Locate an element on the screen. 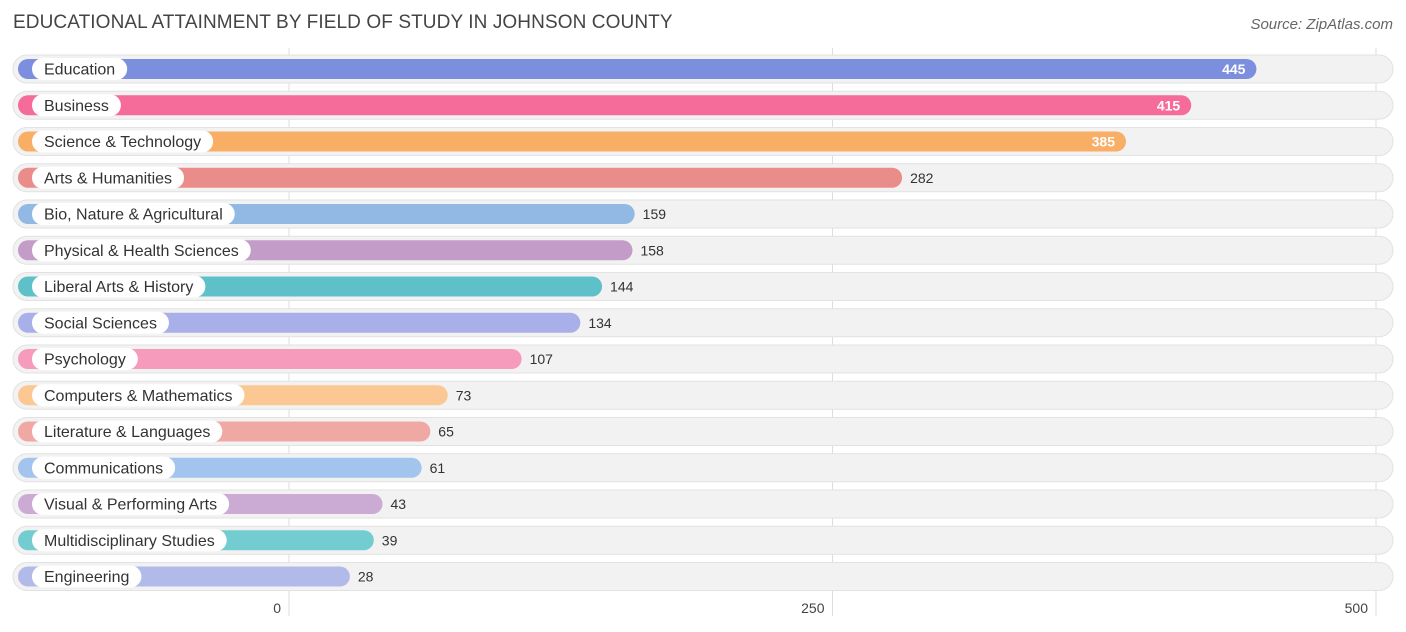 The width and height of the screenshot is (1406, 632). value-label: 61 is located at coordinates (438, 468).